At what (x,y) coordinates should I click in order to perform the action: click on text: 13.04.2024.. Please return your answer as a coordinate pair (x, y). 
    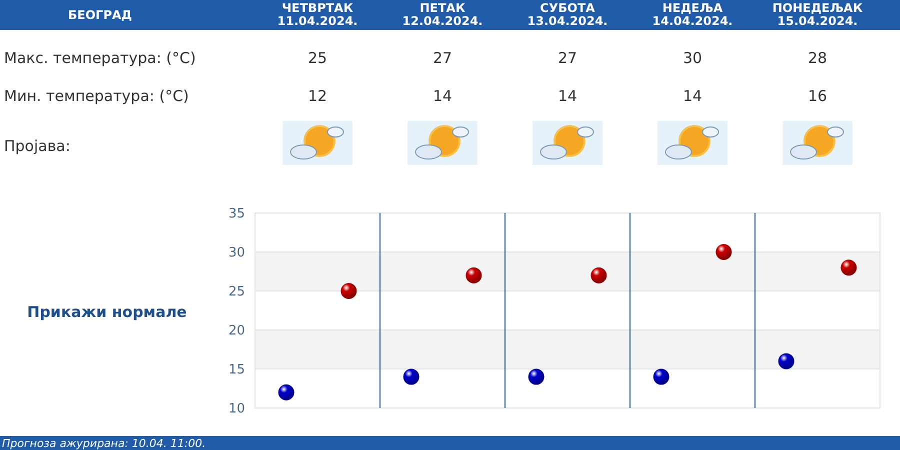
    Looking at the image, I should click on (567, 21).